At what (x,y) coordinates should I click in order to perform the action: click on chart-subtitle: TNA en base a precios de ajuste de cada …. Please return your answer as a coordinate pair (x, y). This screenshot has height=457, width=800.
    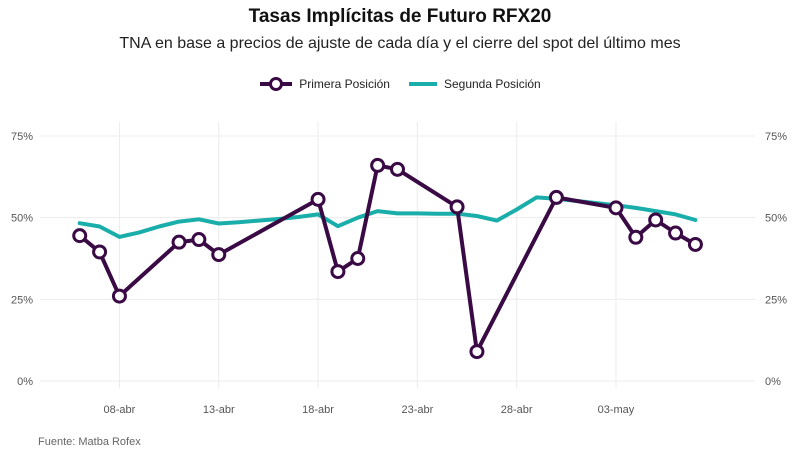
    Looking at the image, I should click on (400, 43).